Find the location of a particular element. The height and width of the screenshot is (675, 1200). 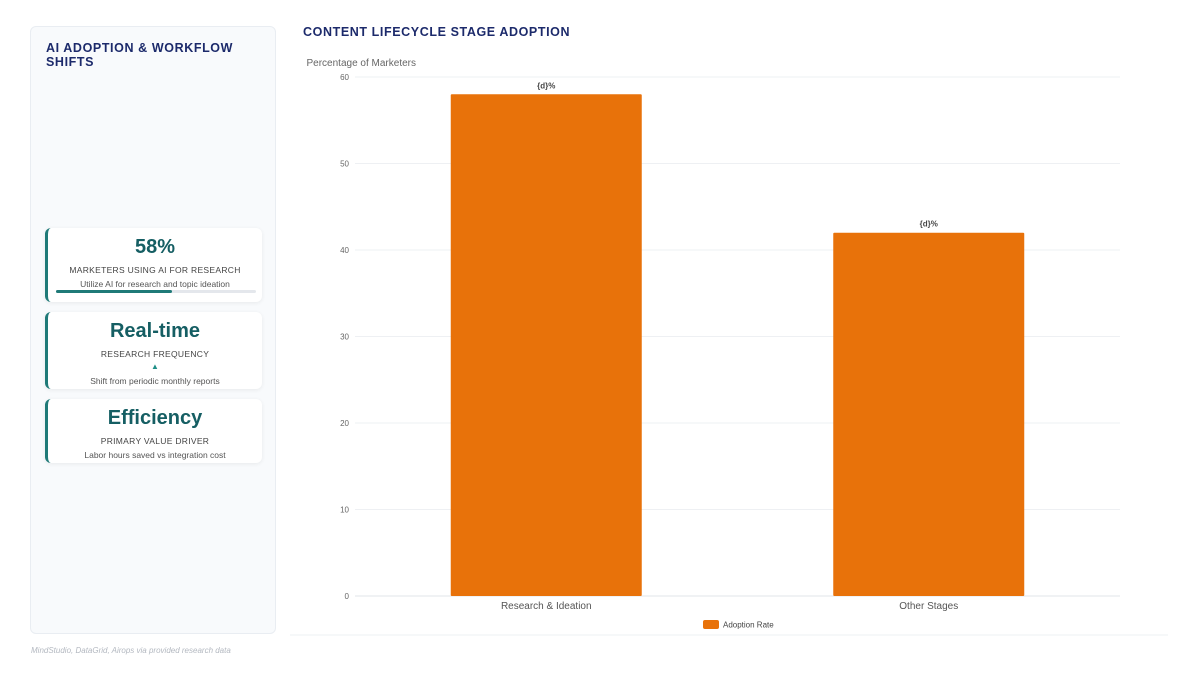

y-tick-label: 0 is located at coordinates (347, 596).